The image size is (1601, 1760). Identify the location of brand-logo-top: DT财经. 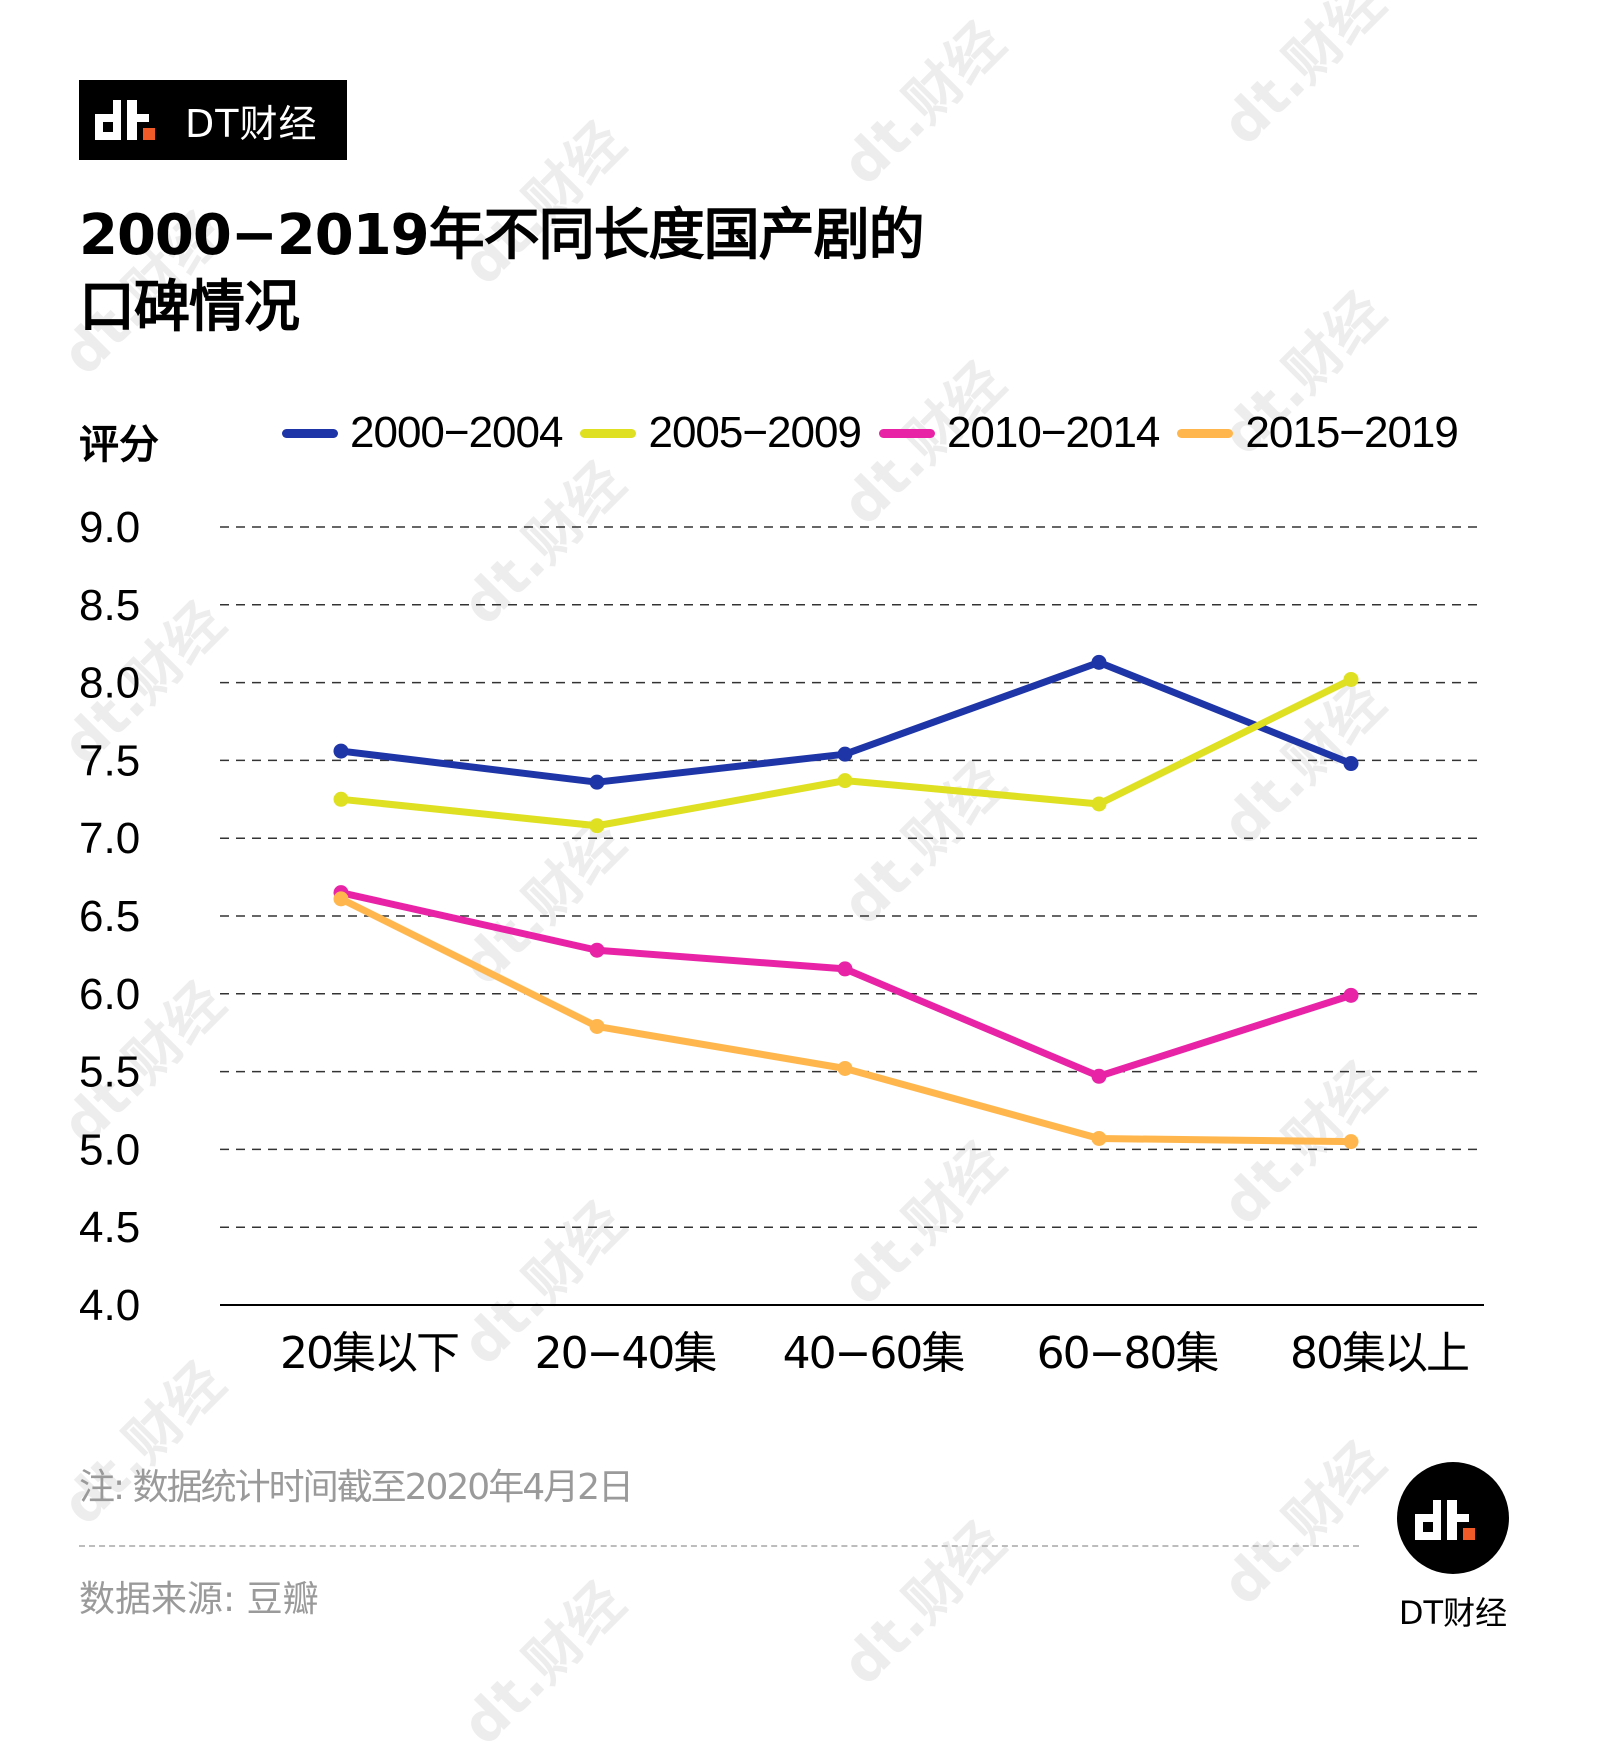
(213, 120).